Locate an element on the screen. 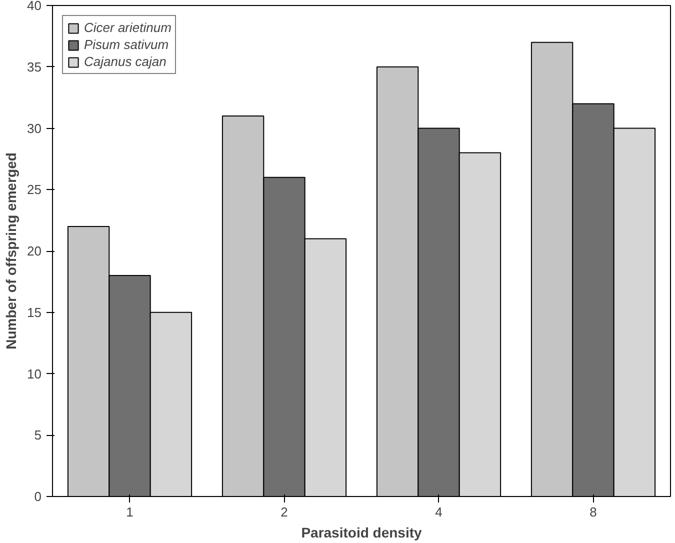 This screenshot has height=543, width=675. y-tick-label: 10 is located at coordinates (34, 374).